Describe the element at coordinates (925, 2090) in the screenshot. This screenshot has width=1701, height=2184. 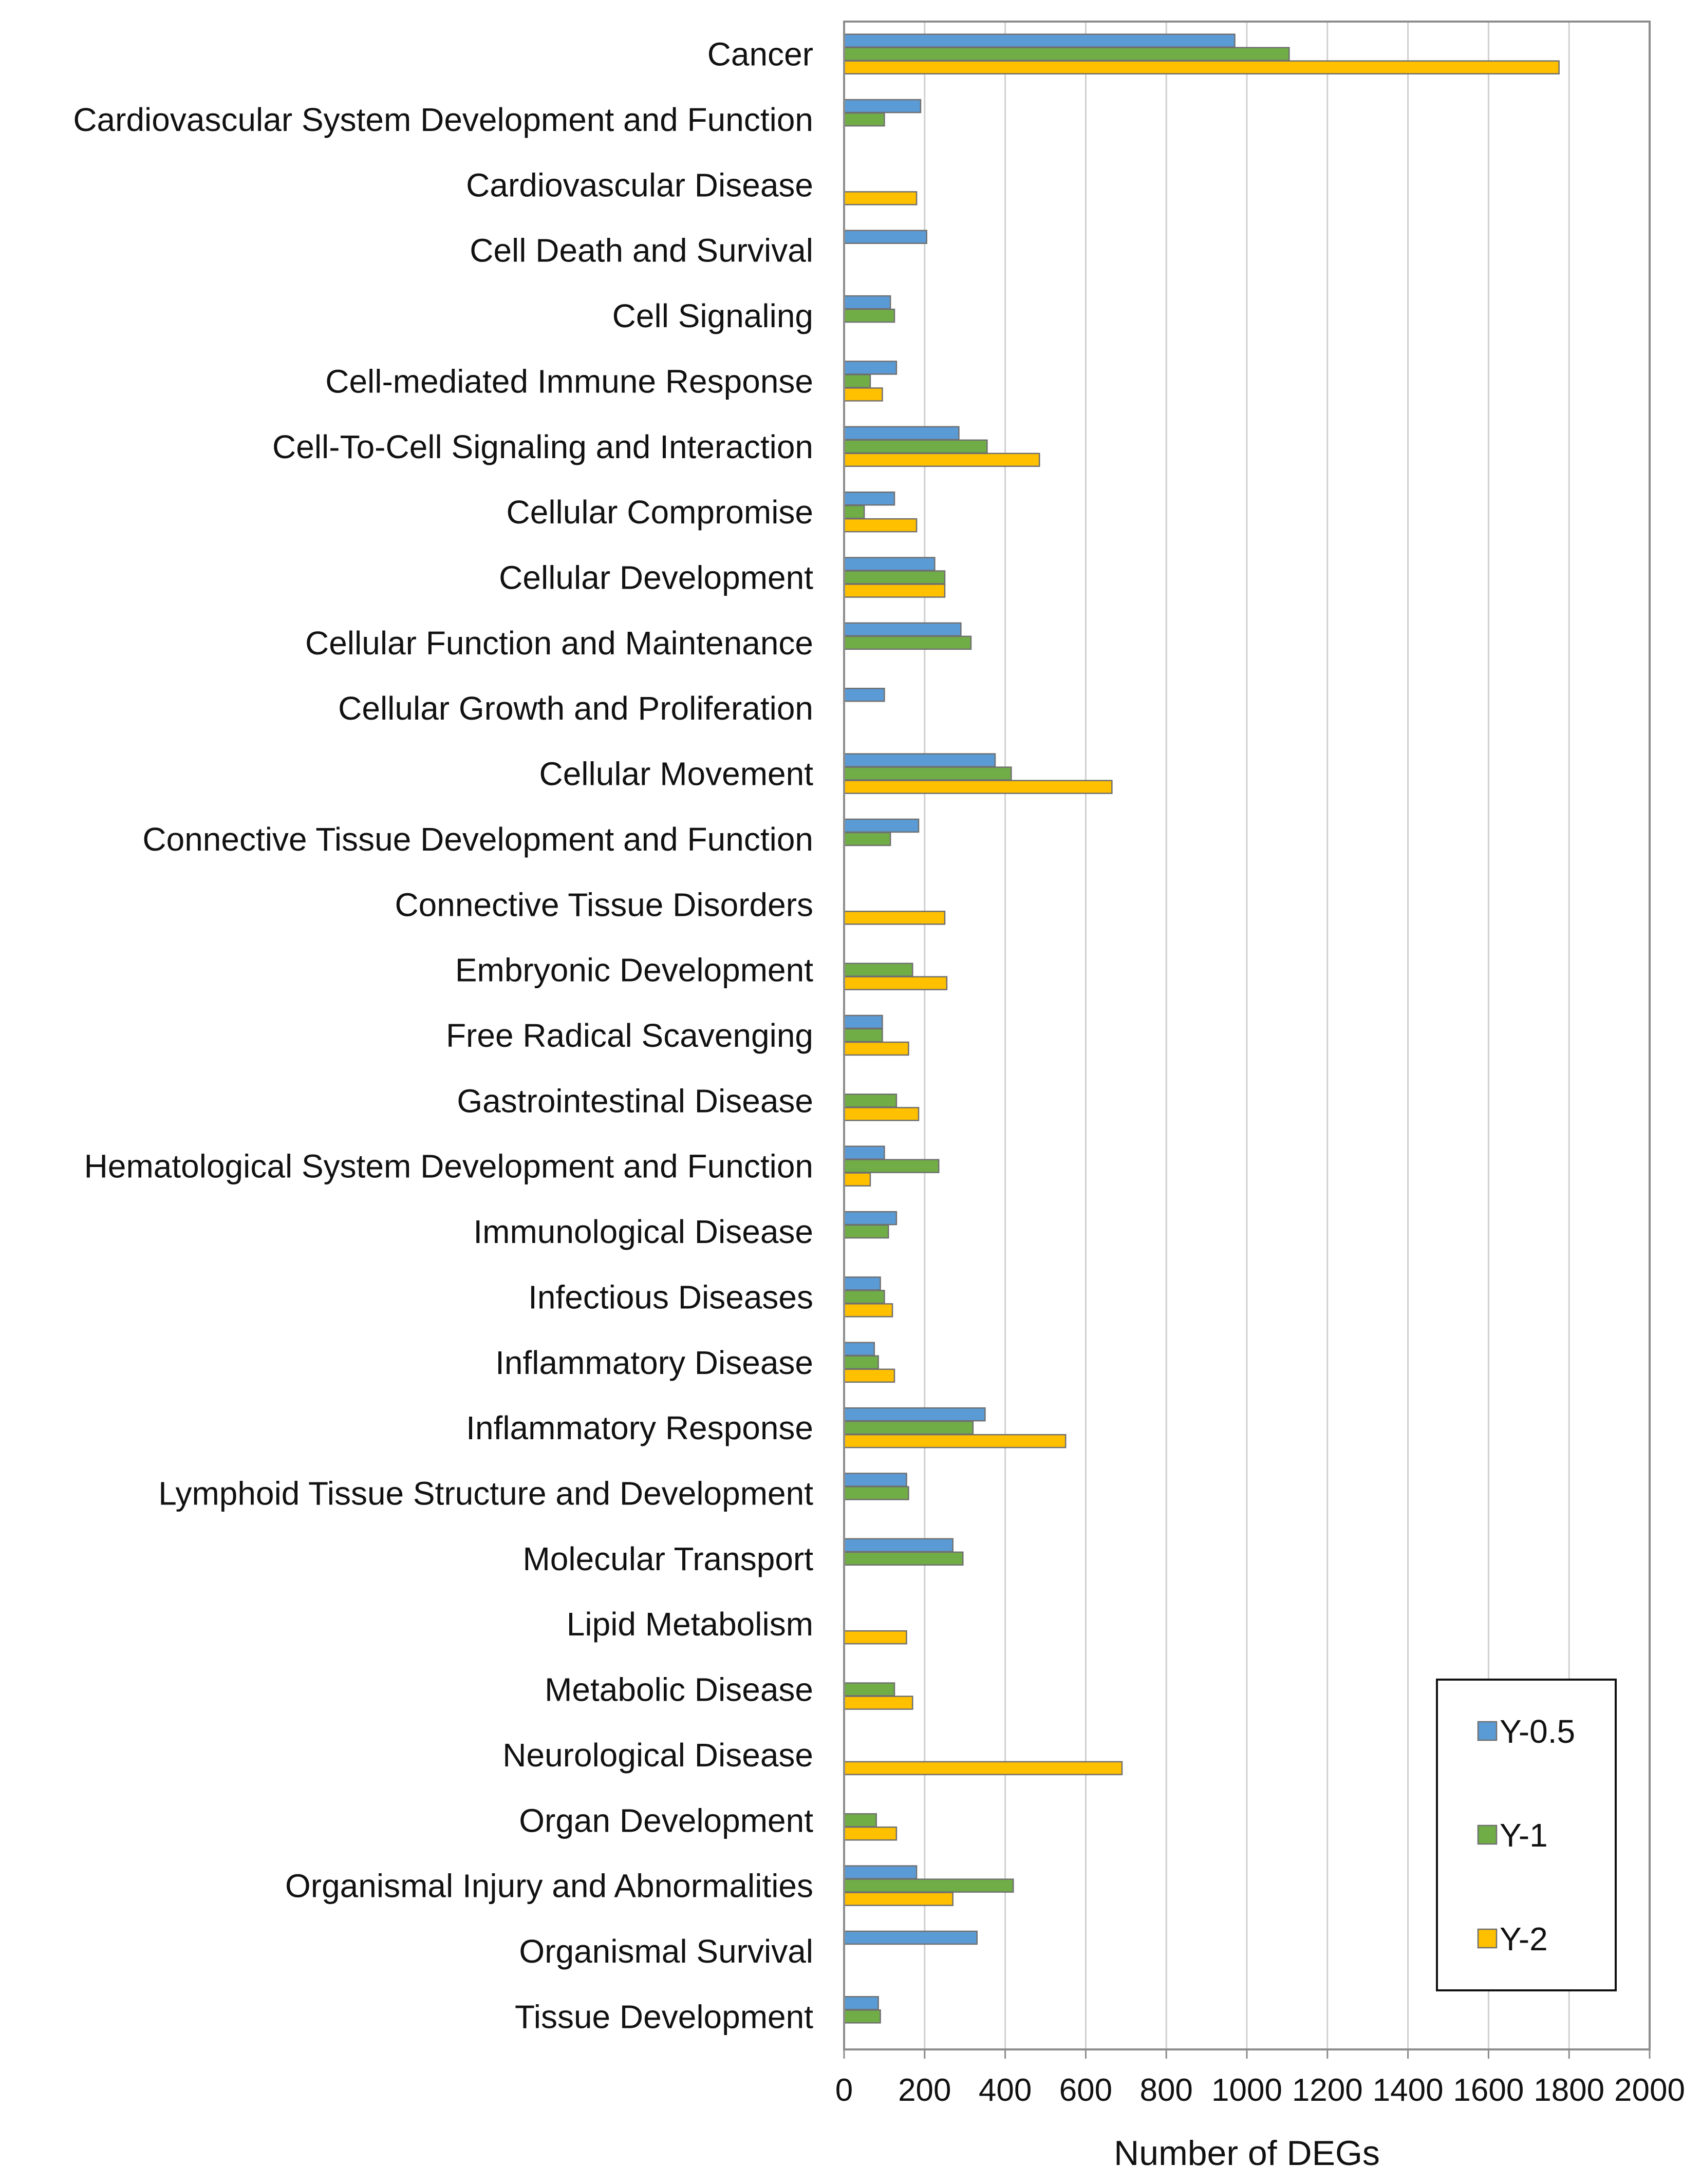
I see `x-tick-label: 200` at that location.